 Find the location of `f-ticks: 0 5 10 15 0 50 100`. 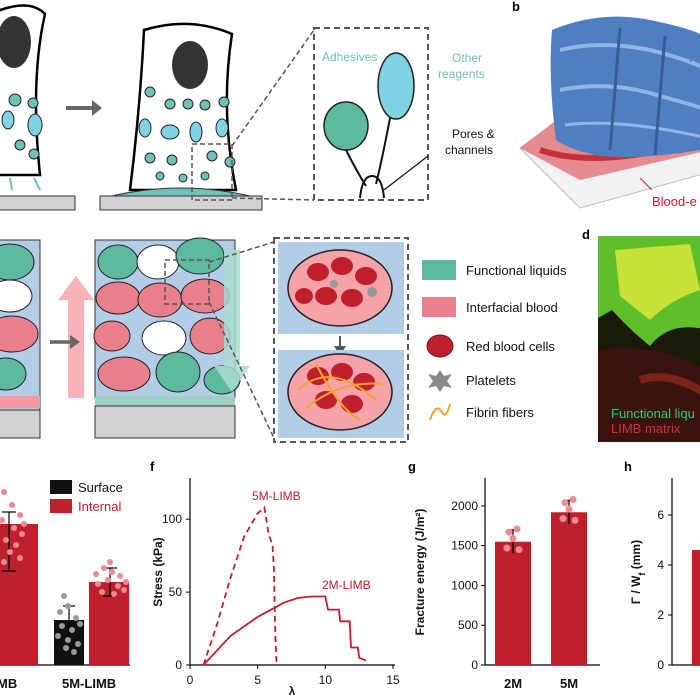

f-ticks: 0 5 10 15 0 50 100 is located at coordinates (281, 599).